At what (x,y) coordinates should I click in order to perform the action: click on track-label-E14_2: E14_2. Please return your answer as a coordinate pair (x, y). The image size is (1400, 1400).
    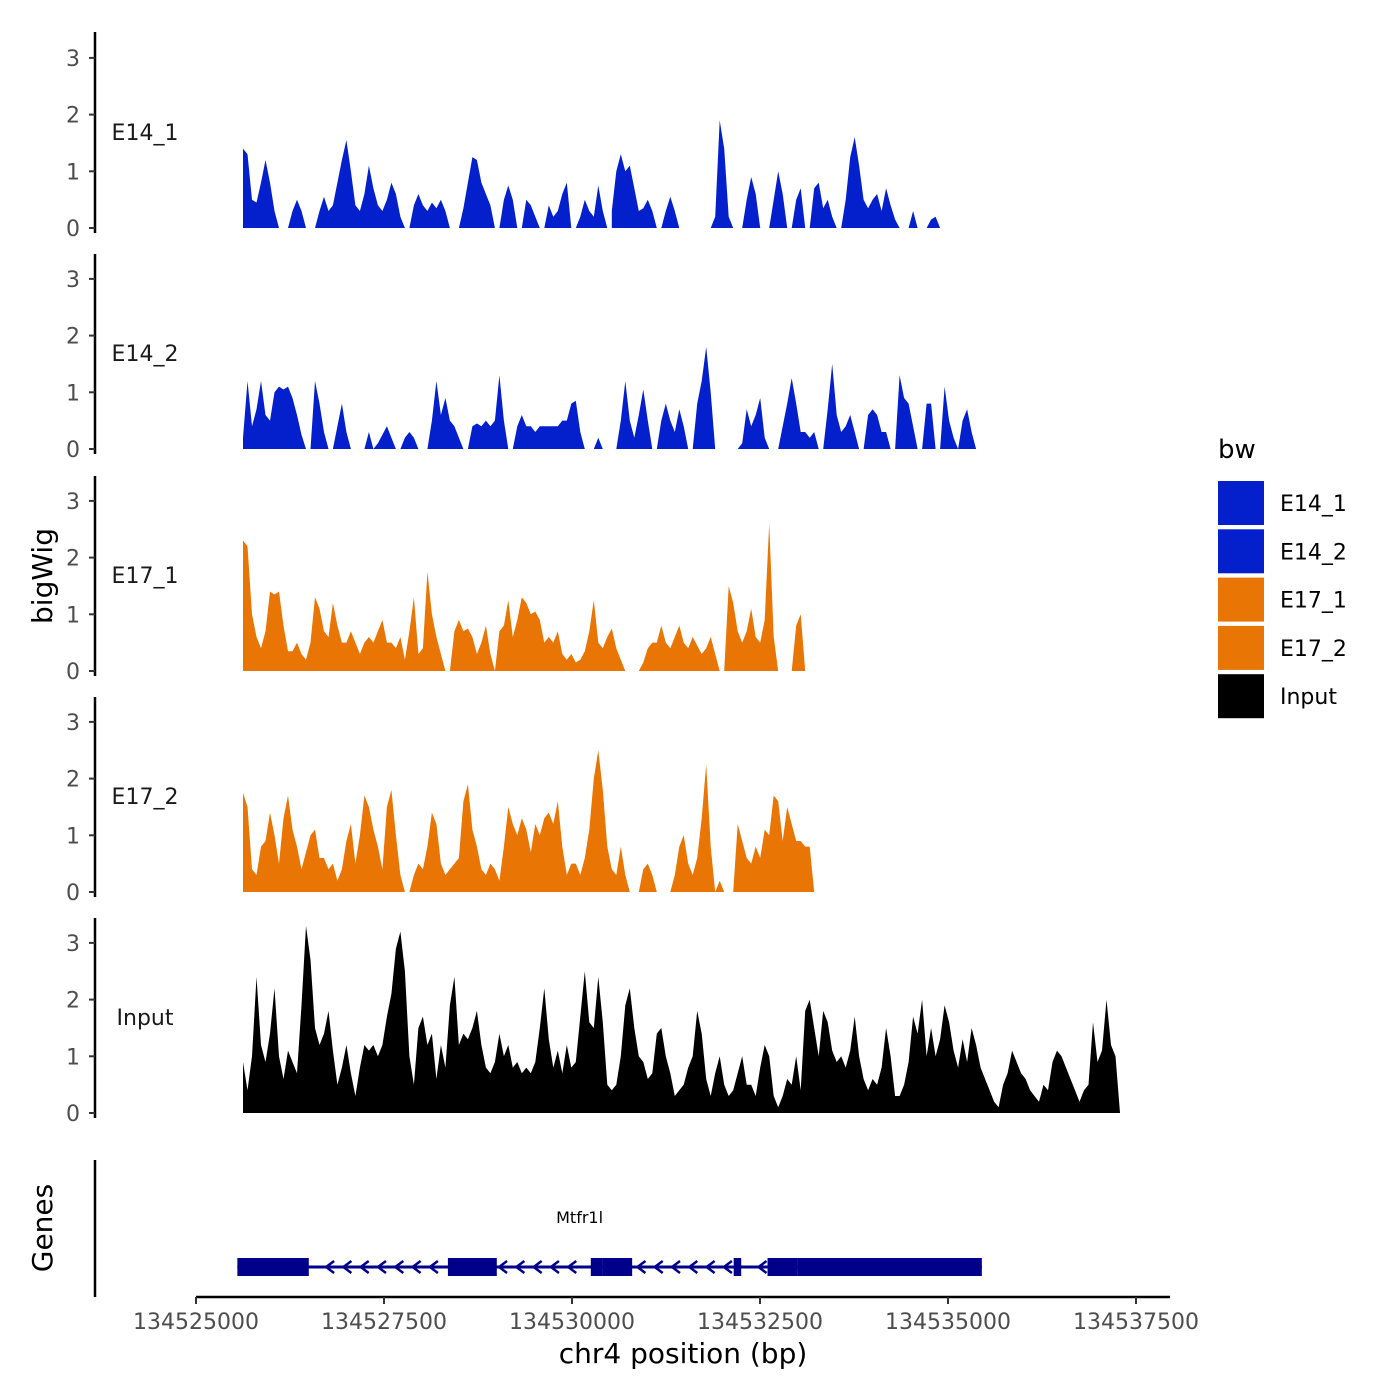
    Looking at the image, I should click on (145, 354).